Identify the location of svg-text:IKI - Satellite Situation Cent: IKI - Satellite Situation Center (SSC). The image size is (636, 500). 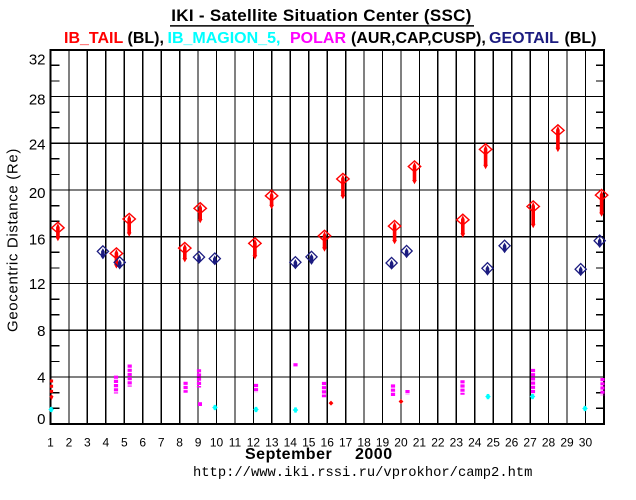
(321, 15).